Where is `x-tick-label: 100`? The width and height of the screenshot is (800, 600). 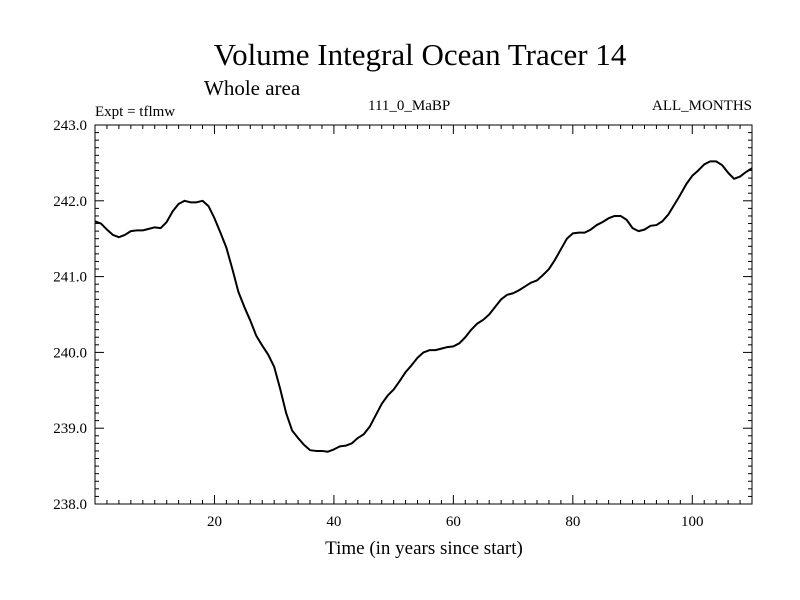 x-tick-label: 100 is located at coordinates (692, 522).